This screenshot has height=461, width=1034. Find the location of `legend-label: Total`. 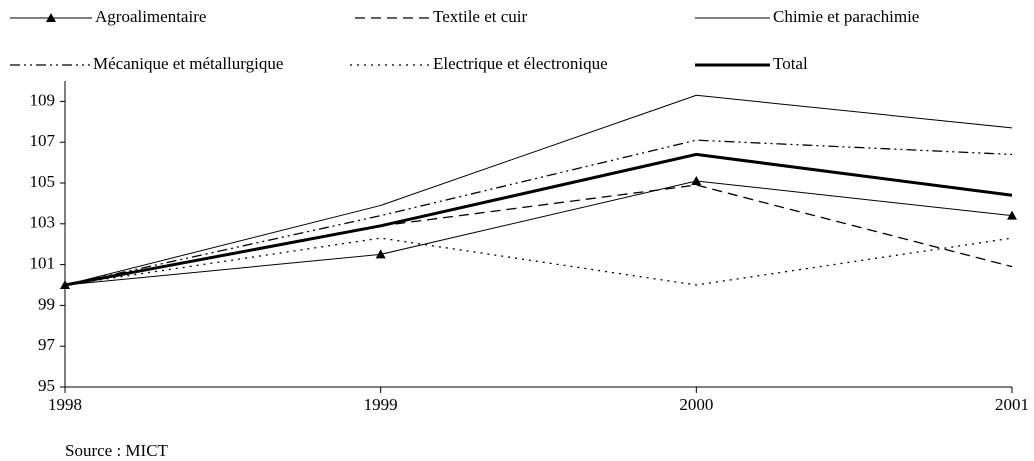

legend-label: Total is located at coordinates (790, 63).